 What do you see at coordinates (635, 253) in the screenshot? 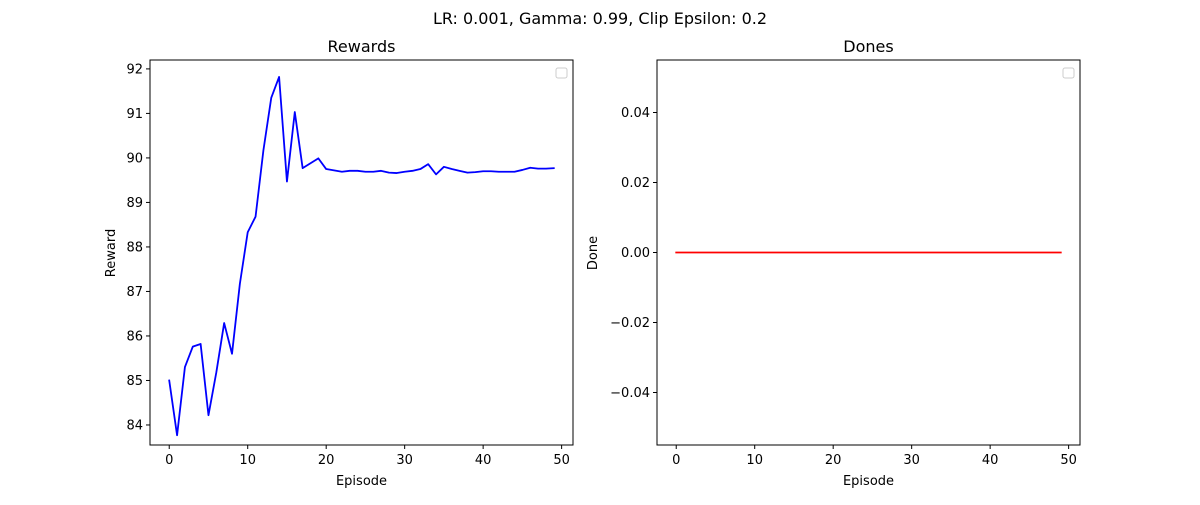
I see `dones-y-tick-label: 0.00` at bounding box center [635, 253].